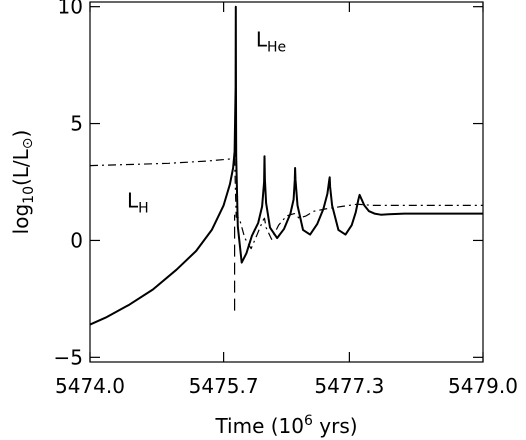 The image size is (526, 440). What do you see at coordinates (483, 386) in the screenshot?
I see `x-tick-label: 5479.0` at bounding box center [483, 386].